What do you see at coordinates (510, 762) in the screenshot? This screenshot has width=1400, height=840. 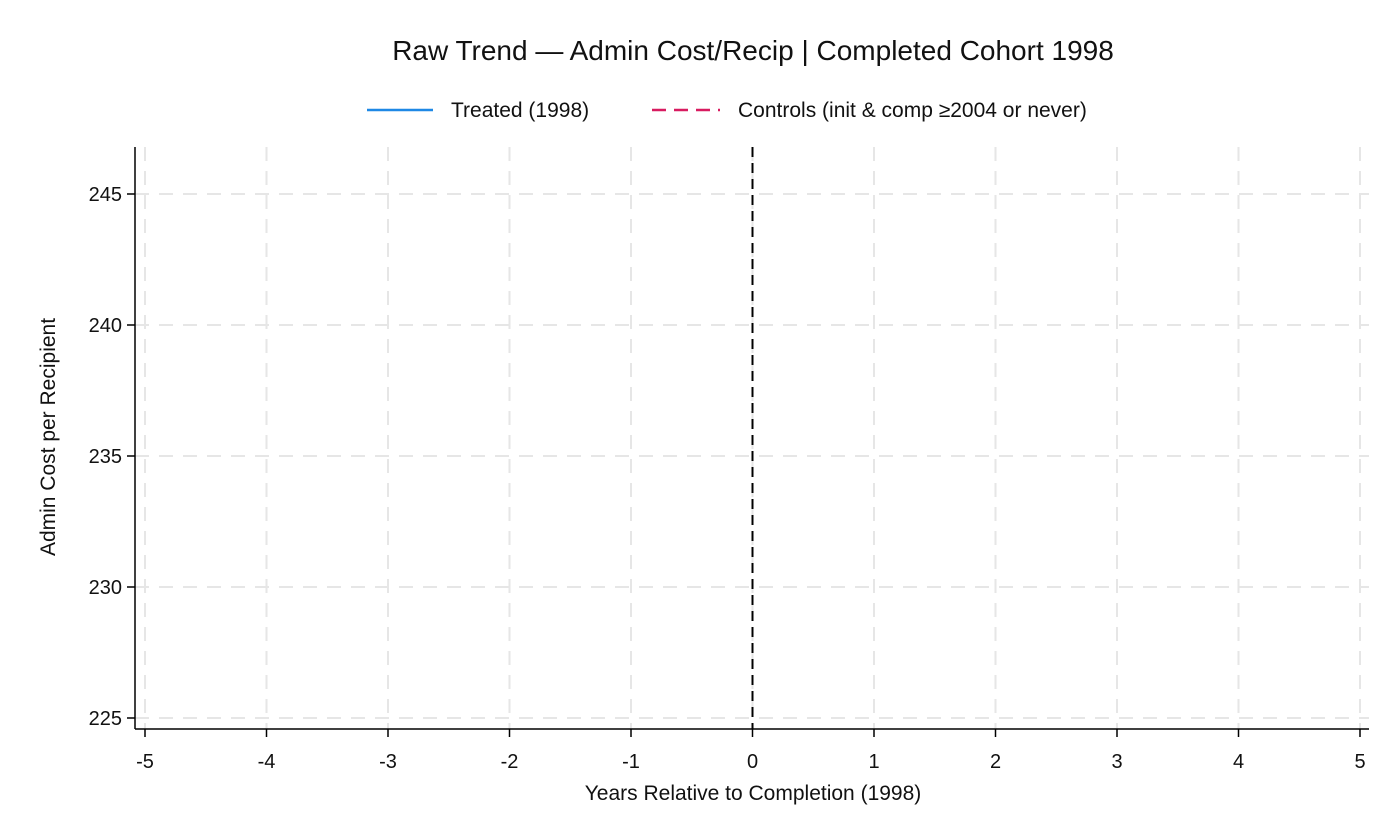 I see `x-tick-label: -2` at bounding box center [510, 762].